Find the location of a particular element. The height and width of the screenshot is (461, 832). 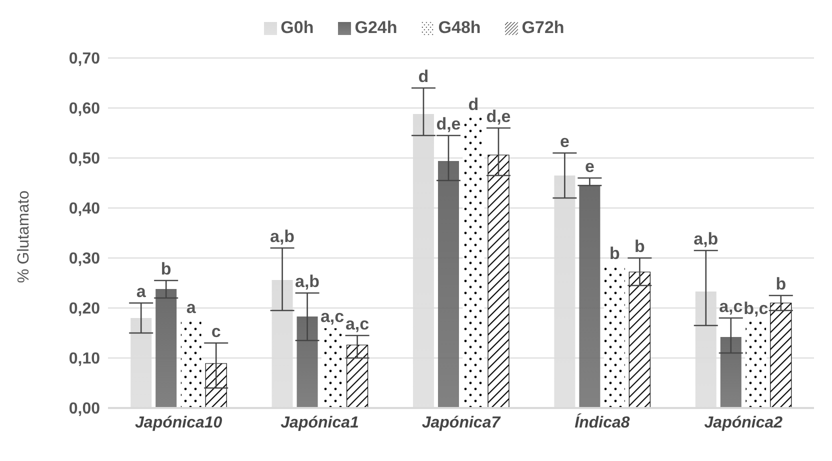

annotation: c is located at coordinates (216, 331).